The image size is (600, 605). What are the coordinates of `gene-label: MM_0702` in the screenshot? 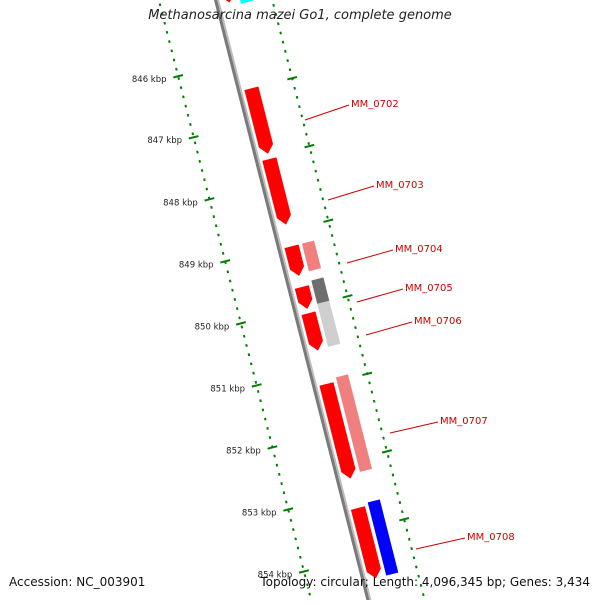 It's located at (375, 104).